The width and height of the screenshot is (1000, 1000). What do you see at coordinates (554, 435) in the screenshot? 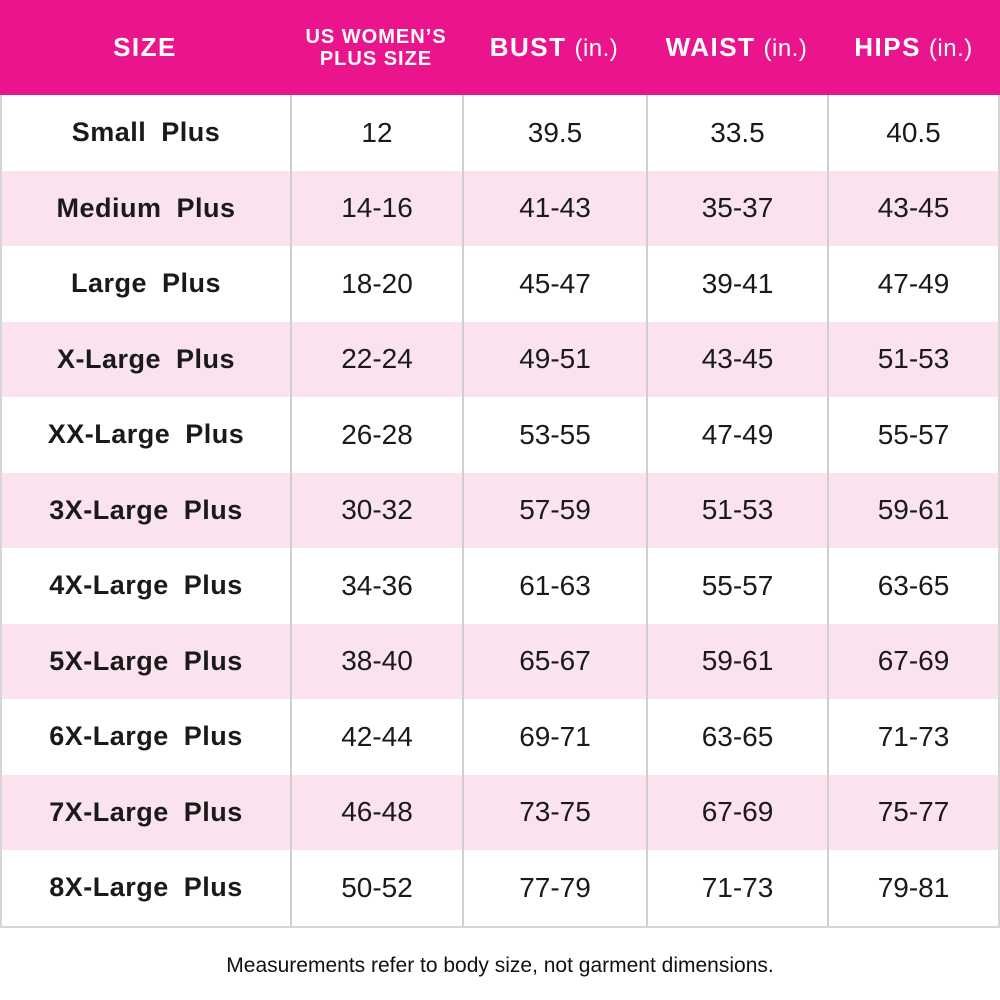
I see `cell-bust: 53-55` at bounding box center [554, 435].